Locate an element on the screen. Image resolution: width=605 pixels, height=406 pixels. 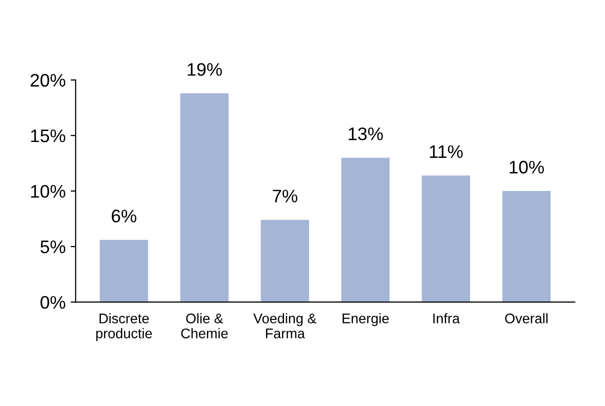
x-tick-label: Overall is located at coordinates (526, 318).